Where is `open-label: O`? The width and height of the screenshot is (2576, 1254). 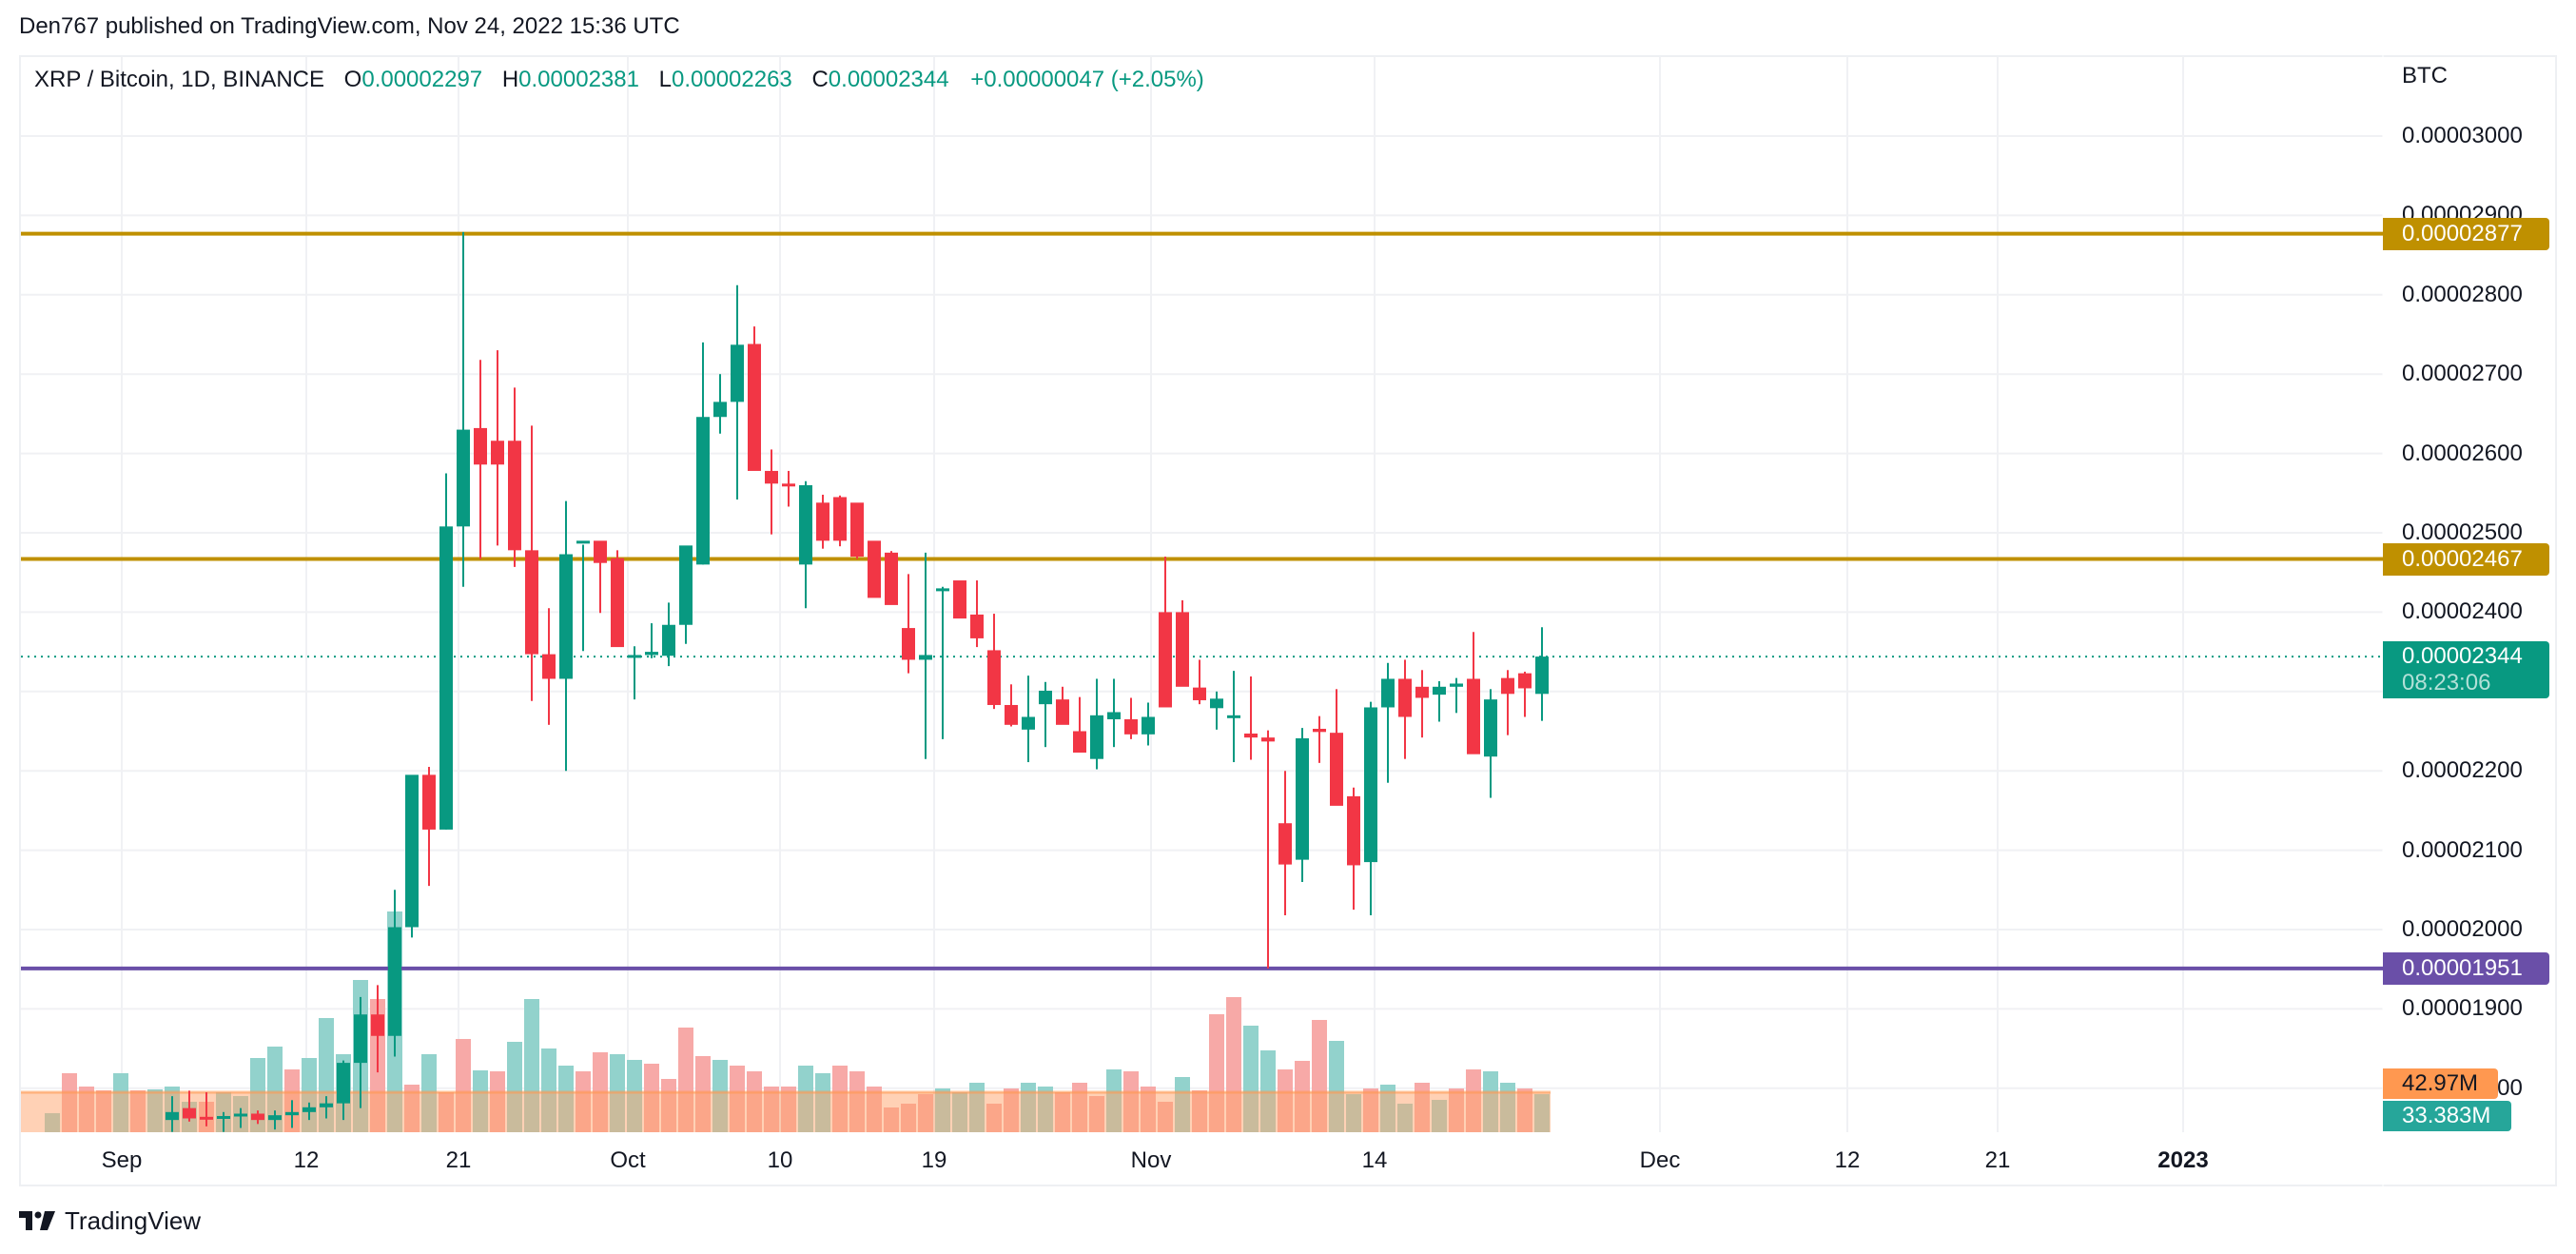
open-label: O is located at coordinates (352, 79).